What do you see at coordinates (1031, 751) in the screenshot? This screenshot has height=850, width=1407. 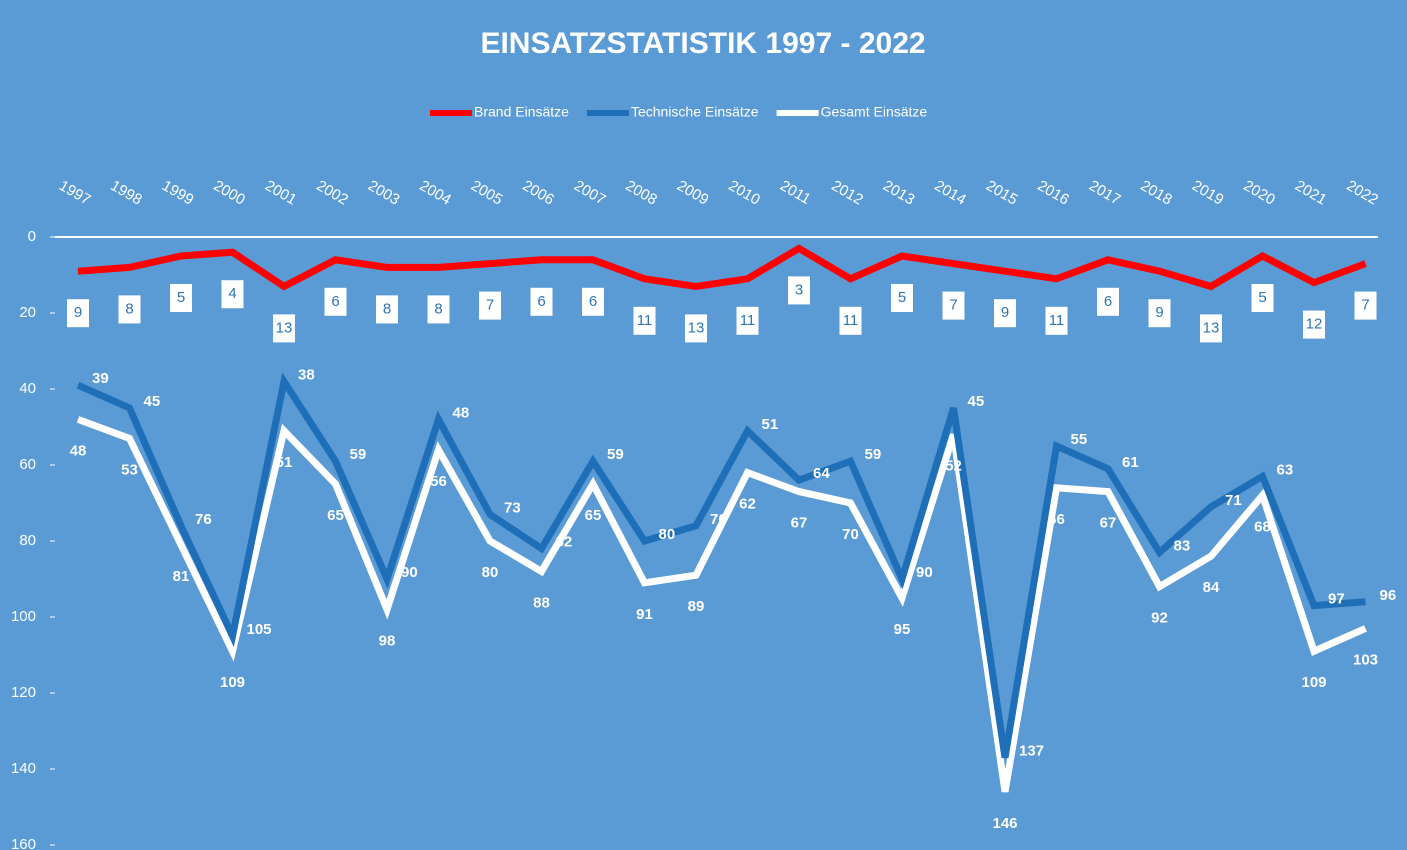 I see `data-label: 137` at bounding box center [1031, 751].